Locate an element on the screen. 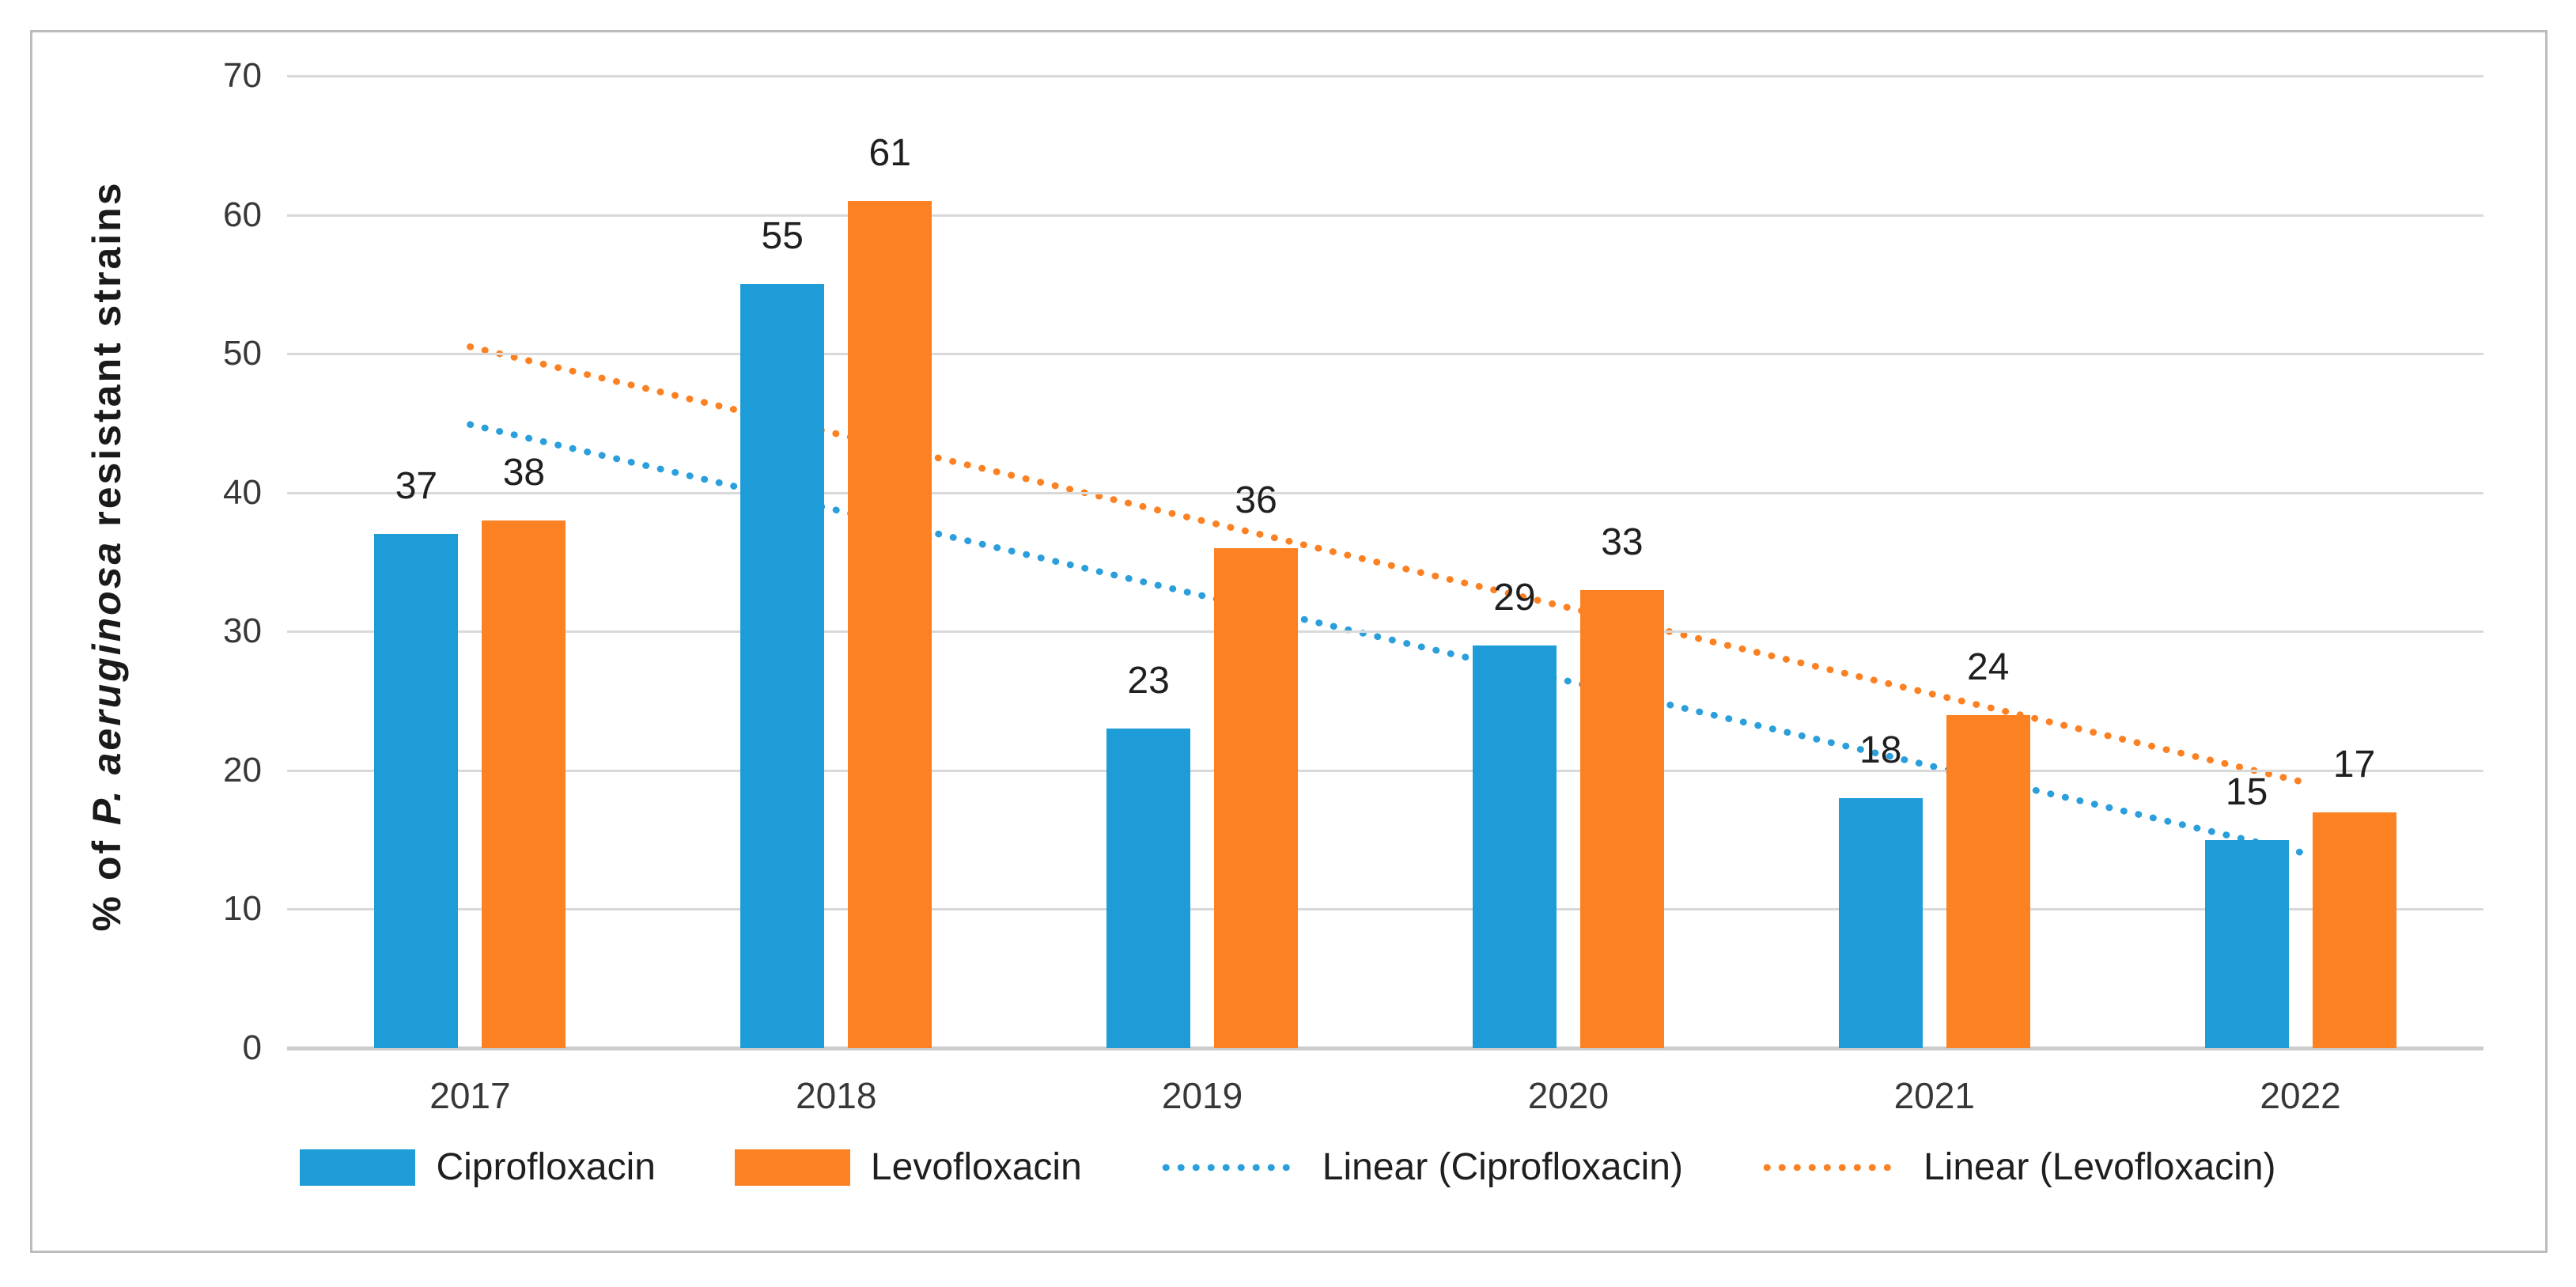 Image resolution: width=2576 pixels, height=1287 pixels. y-tick-label-70: 70 is located at coordinates (243, 75).